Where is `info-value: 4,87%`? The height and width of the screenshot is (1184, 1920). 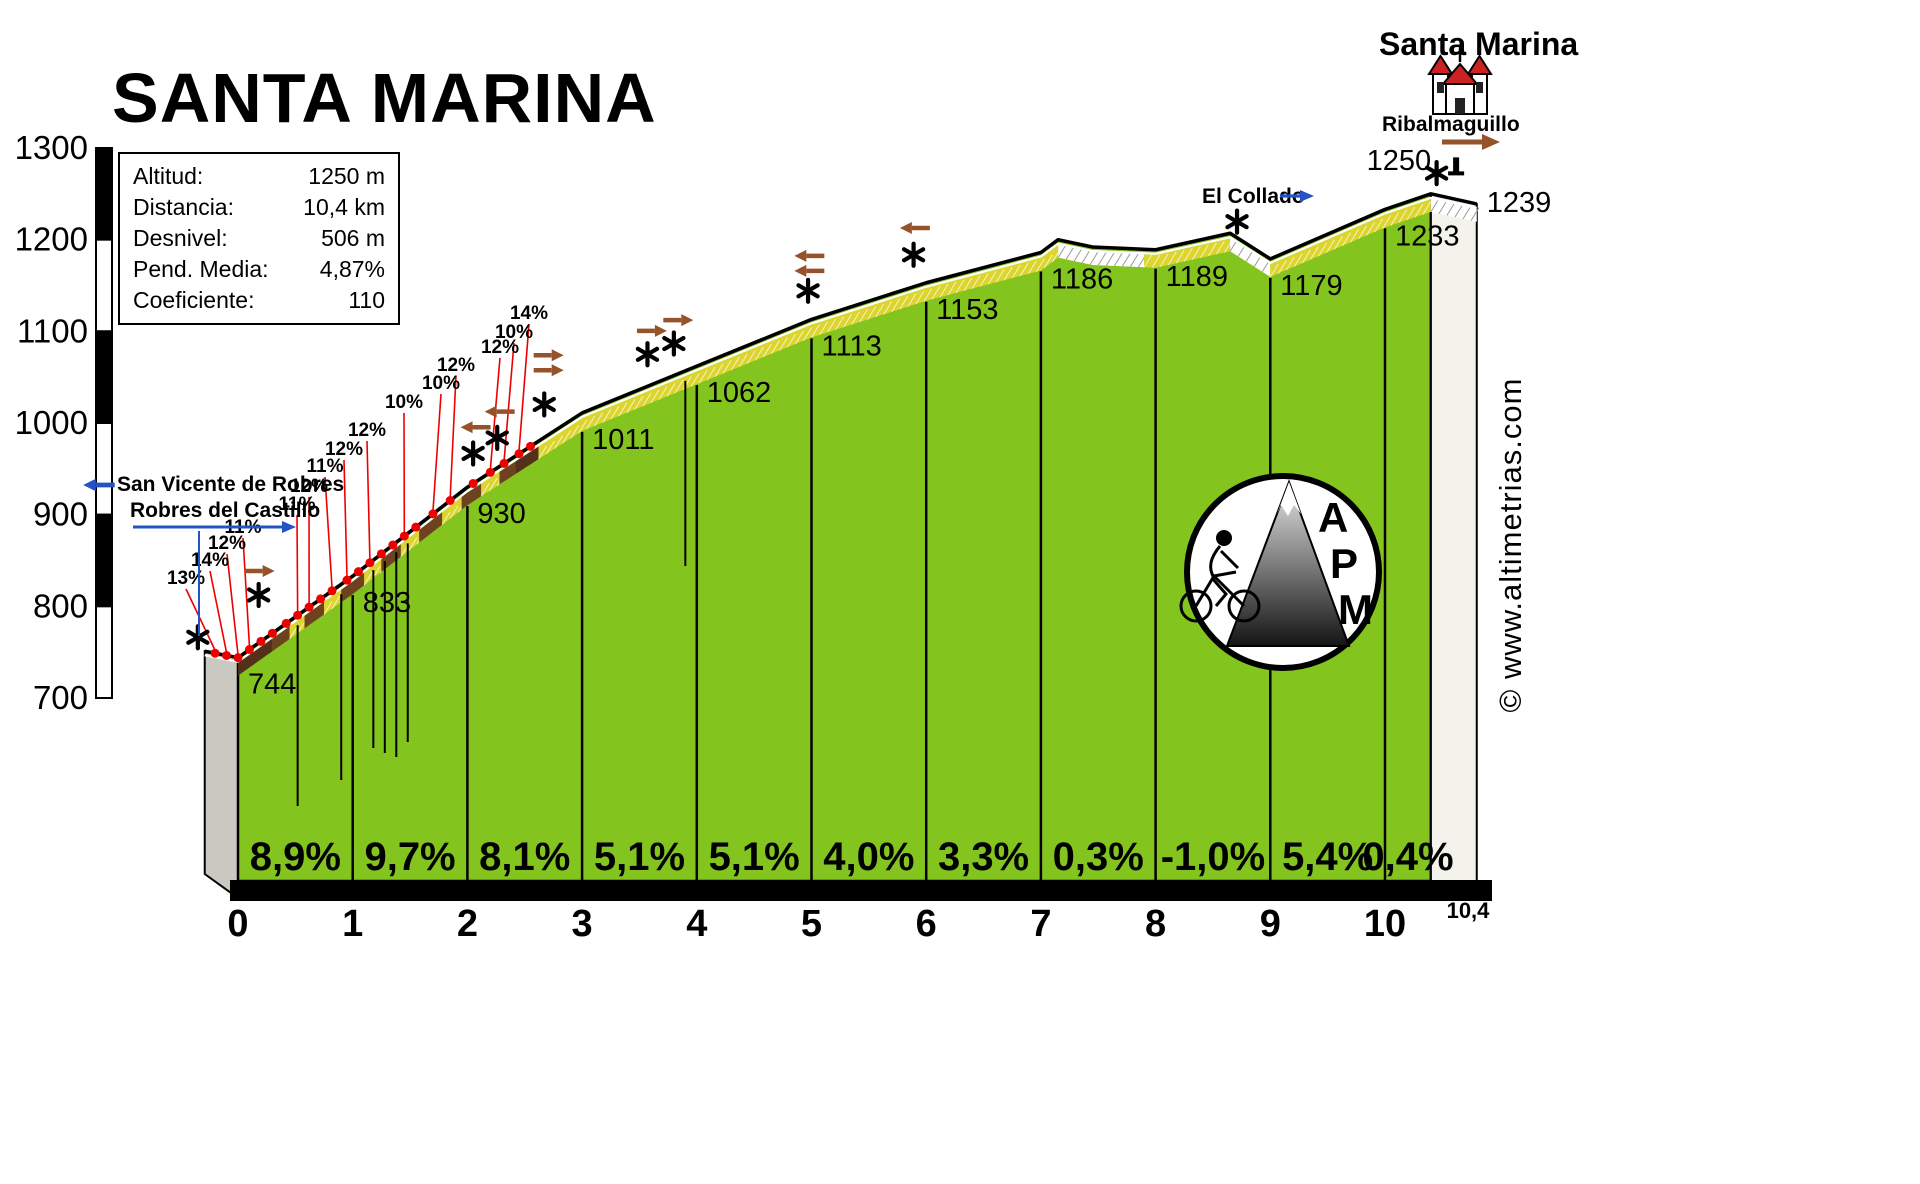 info-value: 4,87% is located at coordinates (352, 269).